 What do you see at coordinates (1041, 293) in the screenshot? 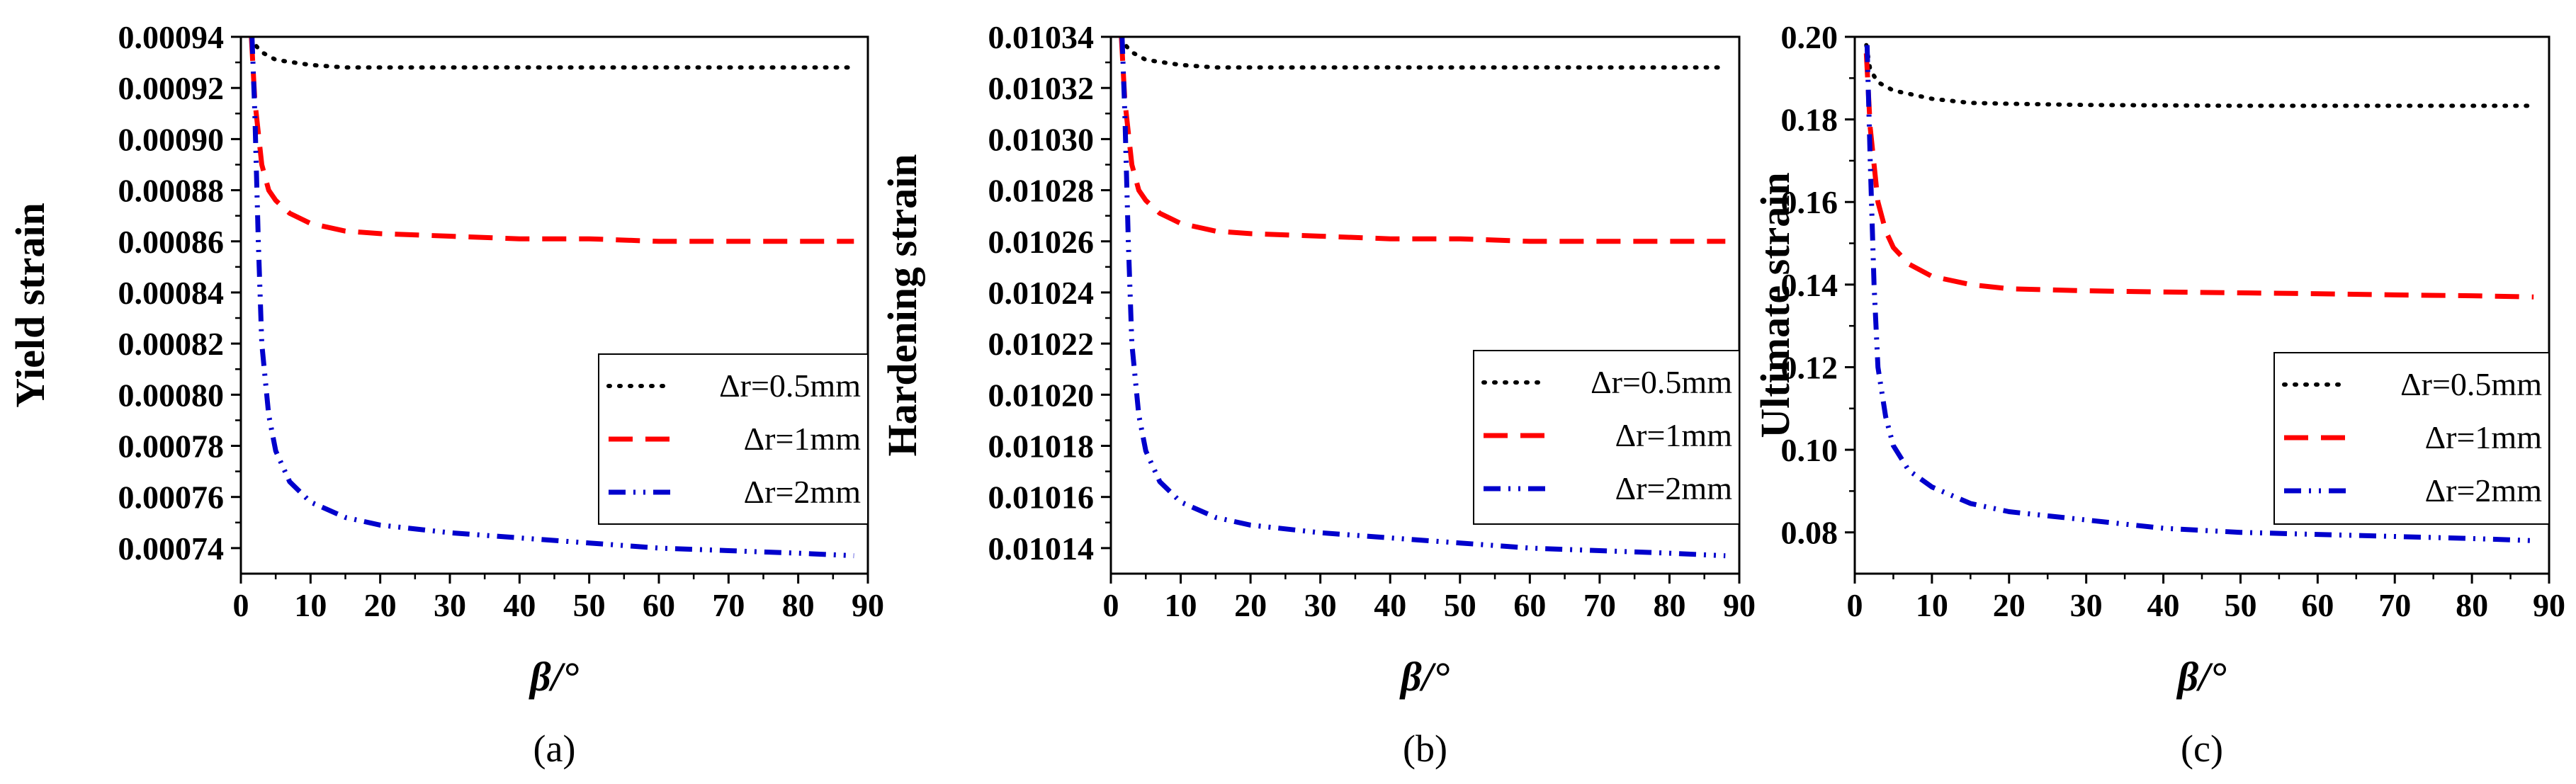
I see `y-tick-label: 0.01024` at bounding box center [1041, 293].